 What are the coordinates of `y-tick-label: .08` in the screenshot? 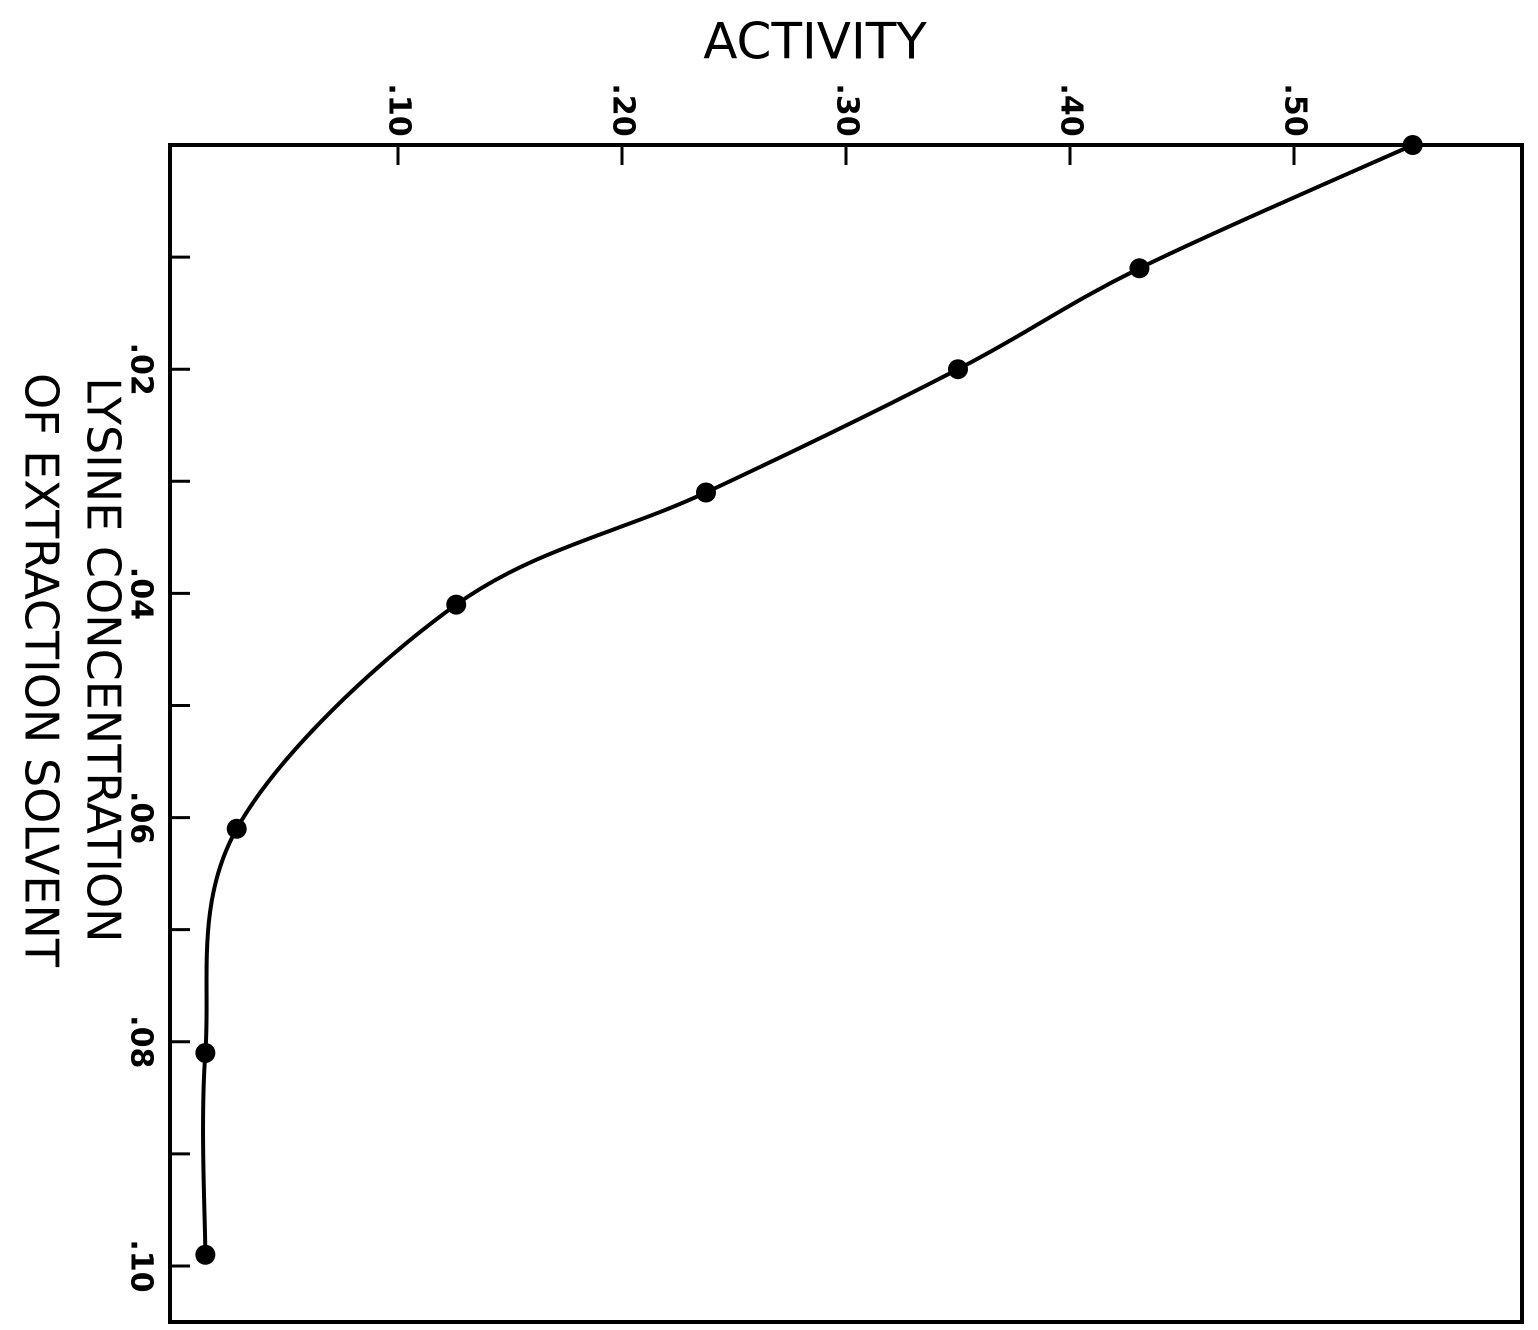 It's located at (141, 1041).